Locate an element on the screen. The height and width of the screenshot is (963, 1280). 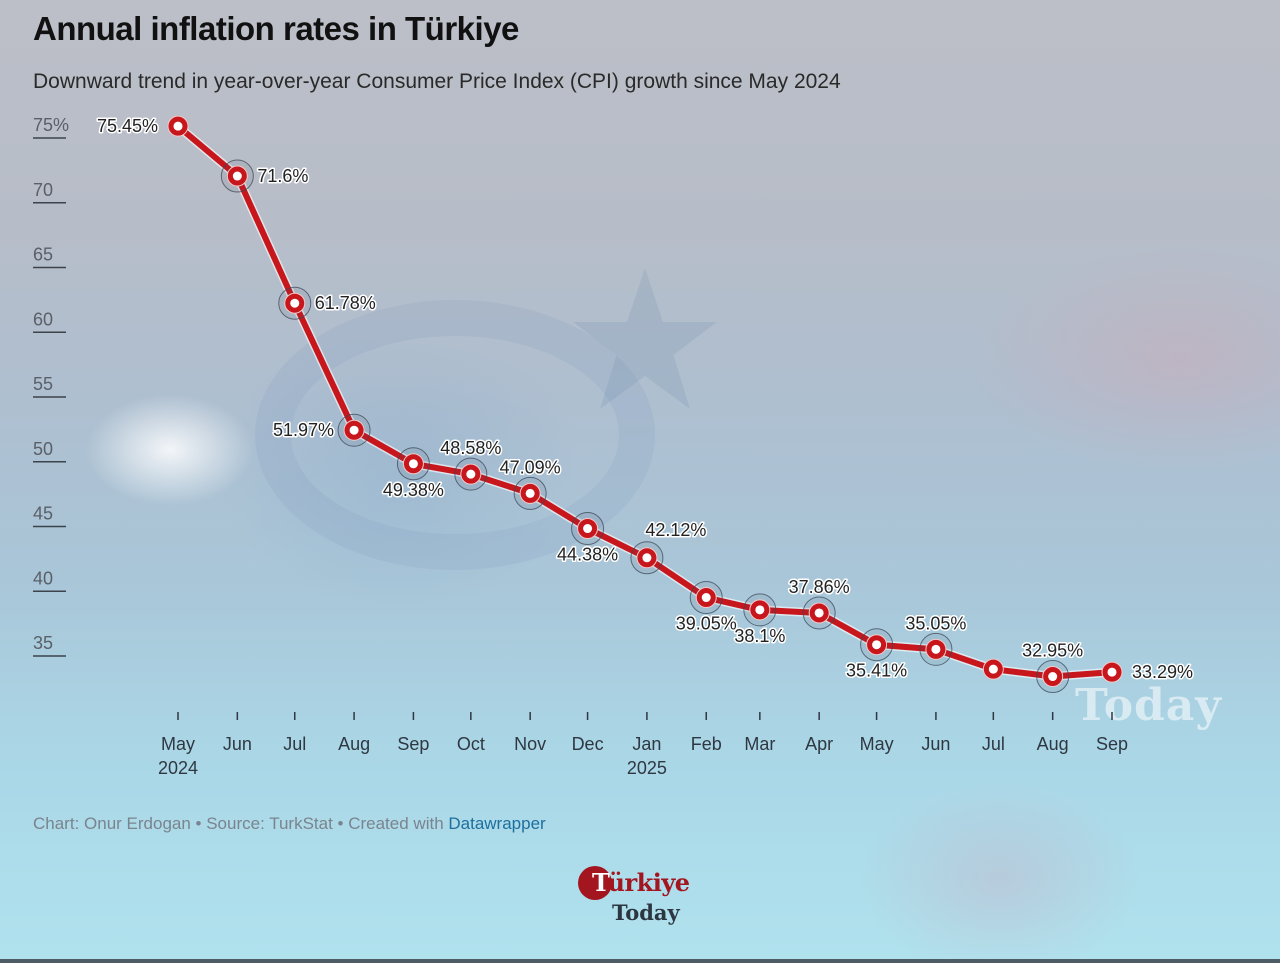
logo-circle-icon is located at coordinates (595, 883).